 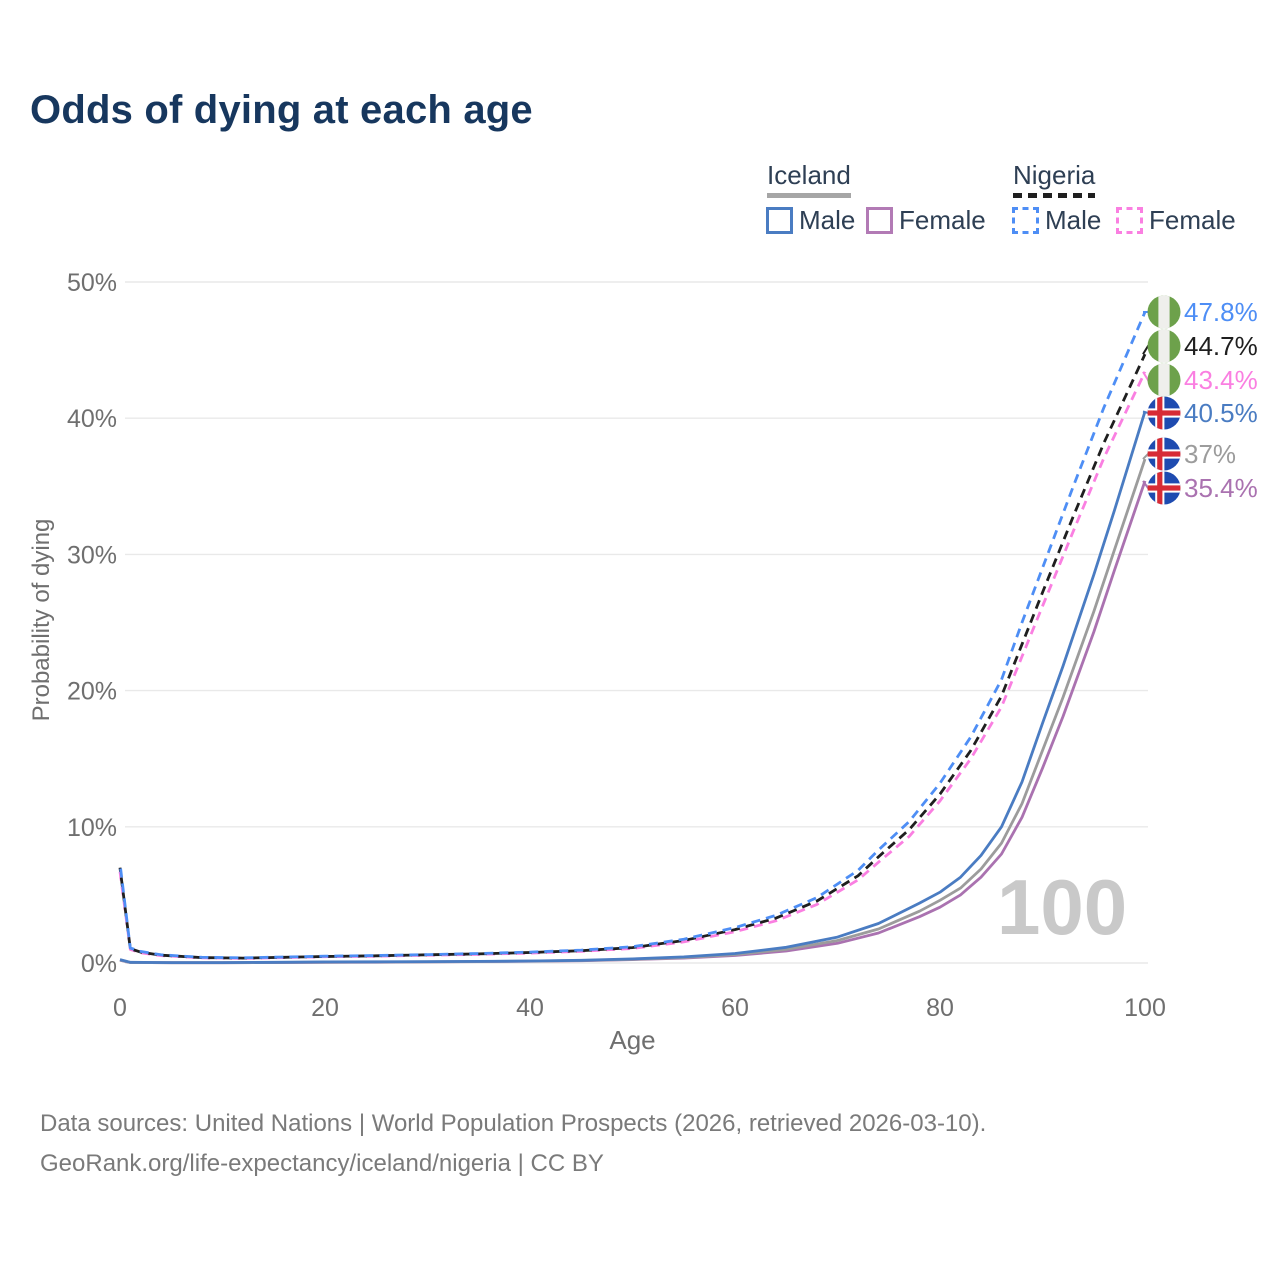 I want to click on iceland-female-swatch-icon, so click(x=879, y=220).